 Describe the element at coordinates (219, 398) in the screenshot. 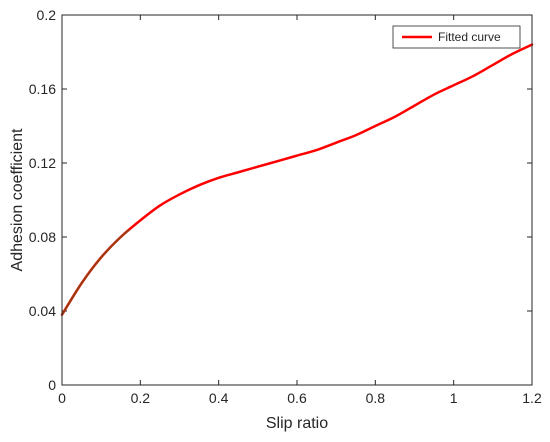

I see `x-tick-label: 0.4` at that location.